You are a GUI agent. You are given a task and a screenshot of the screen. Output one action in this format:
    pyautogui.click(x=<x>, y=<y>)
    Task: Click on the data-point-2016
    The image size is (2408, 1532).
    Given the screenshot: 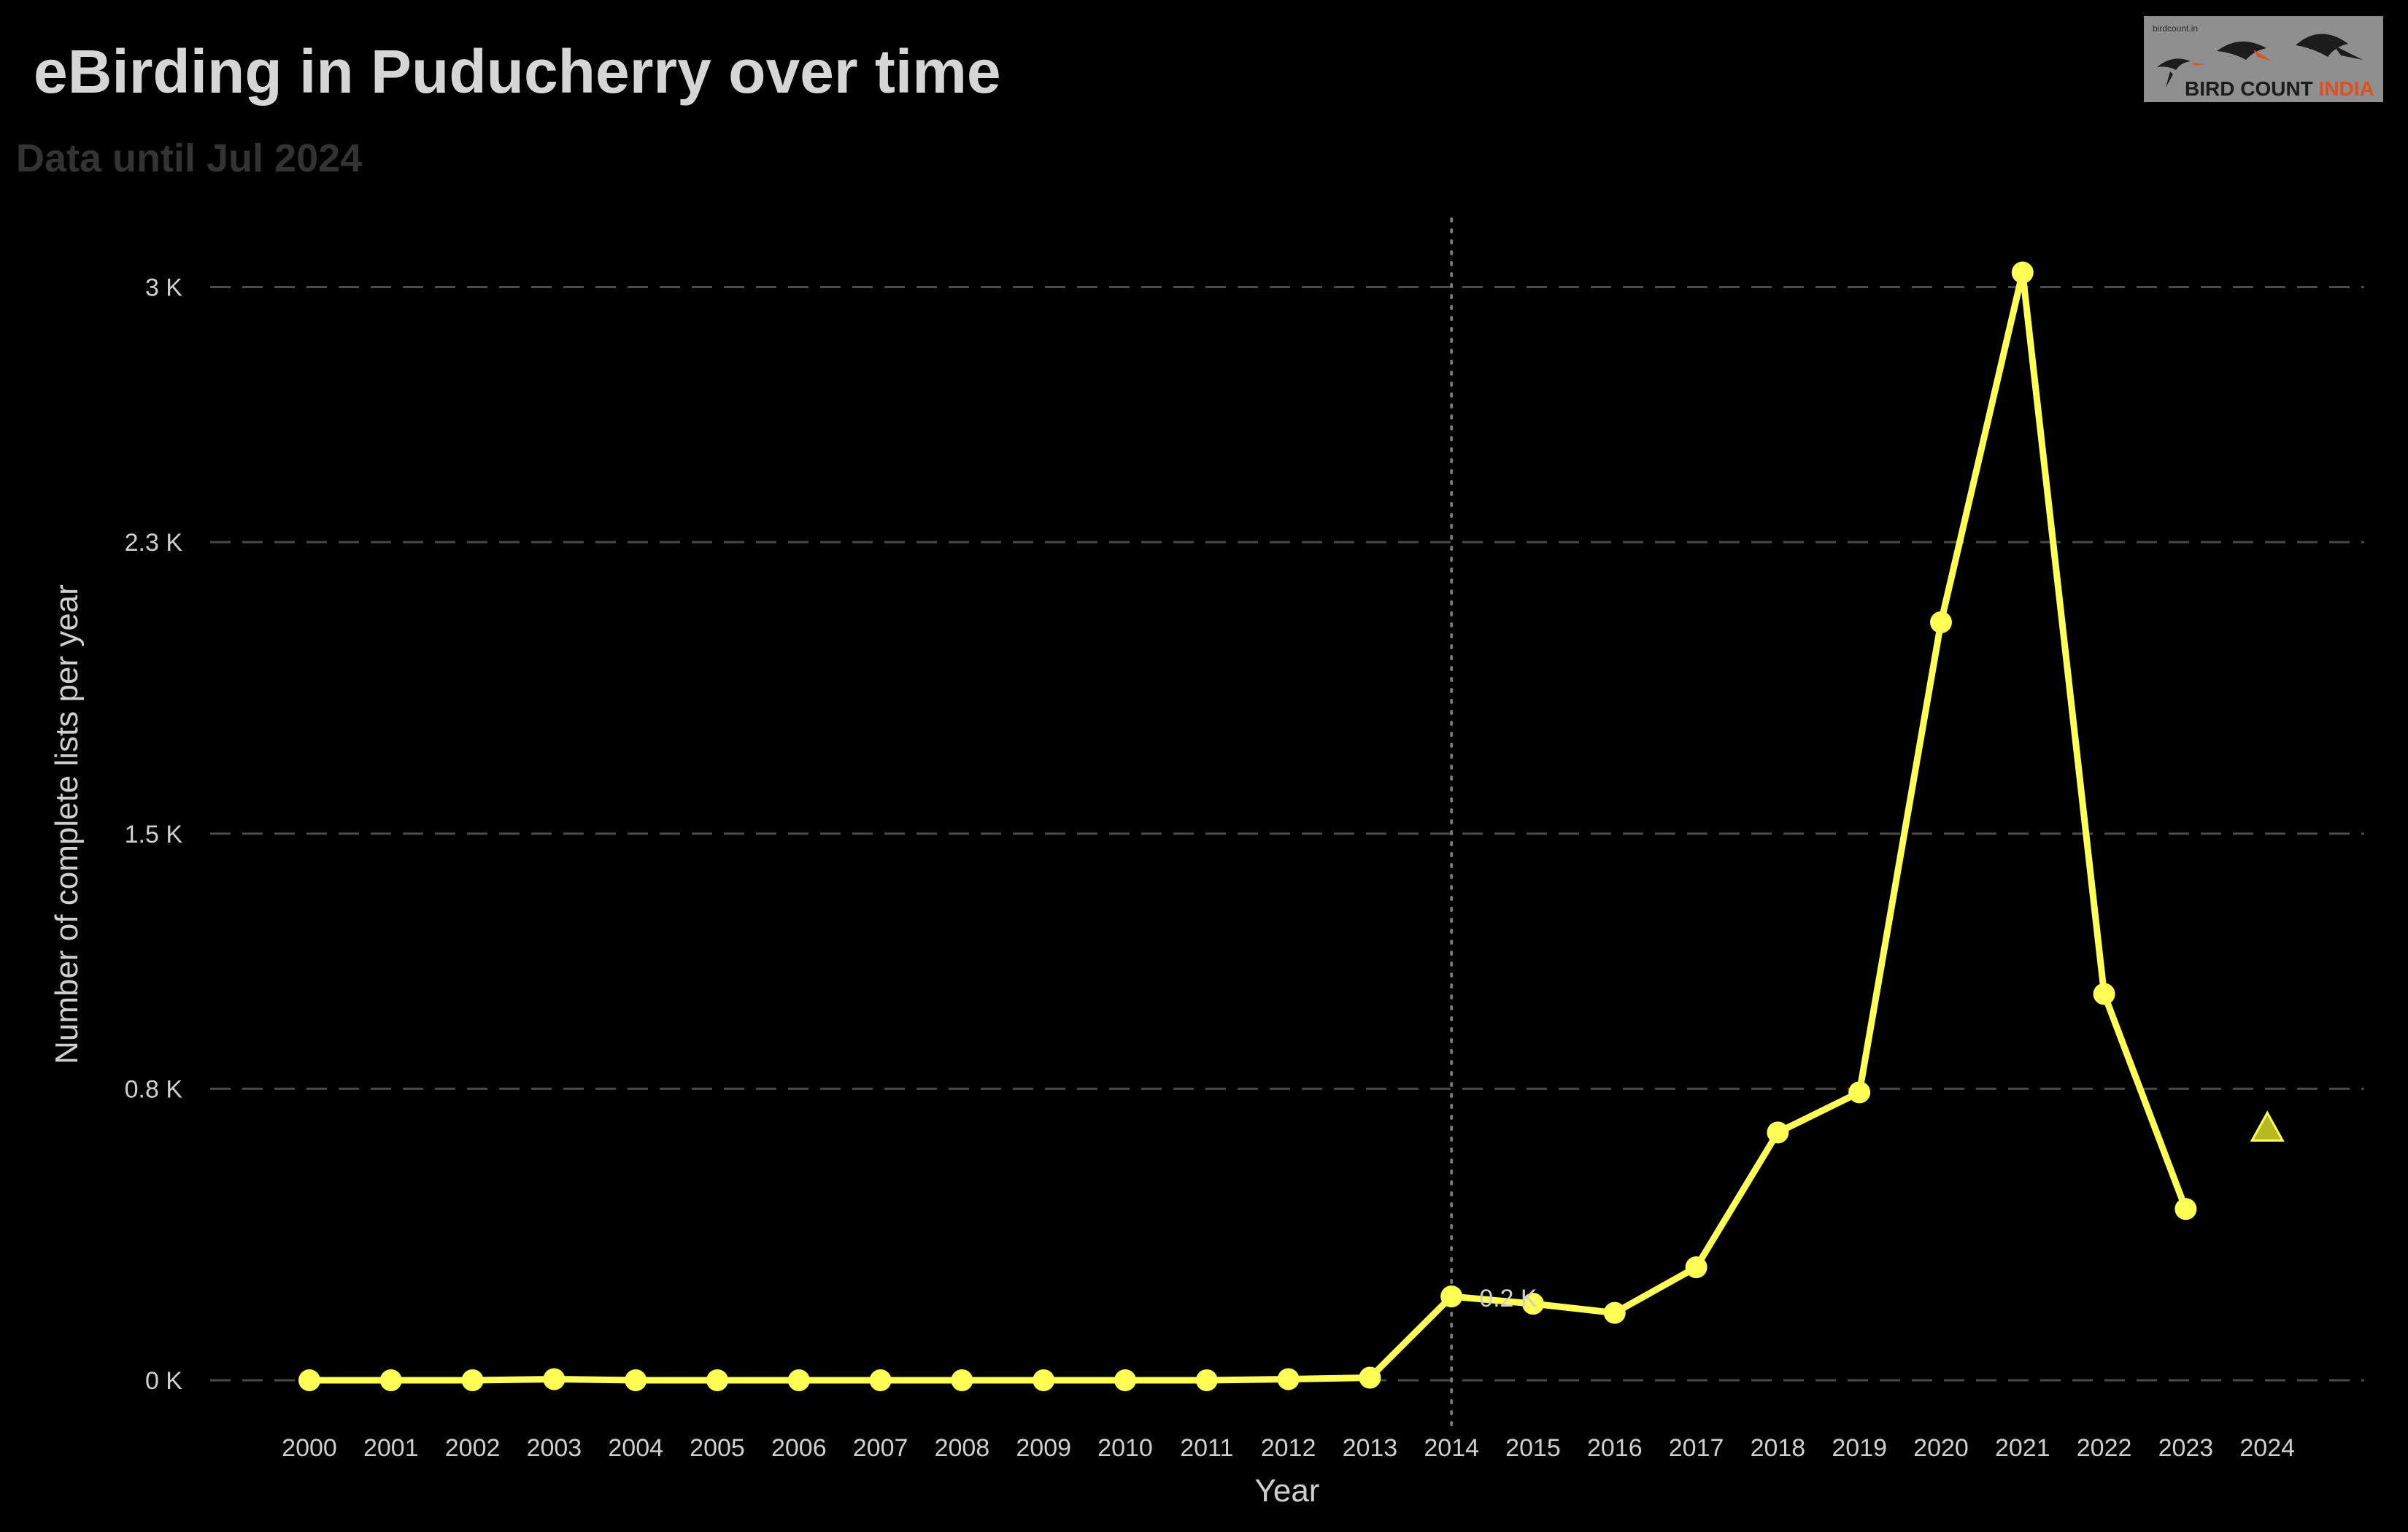 What is the action you would take?
    pyautogui.click(x=1614, y=1313)
    